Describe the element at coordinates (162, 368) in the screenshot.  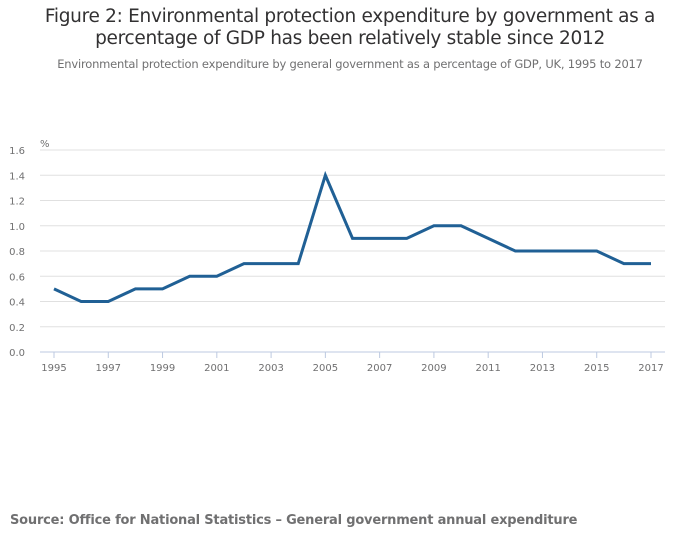
I see `x-tick-label: 1999` at that location.